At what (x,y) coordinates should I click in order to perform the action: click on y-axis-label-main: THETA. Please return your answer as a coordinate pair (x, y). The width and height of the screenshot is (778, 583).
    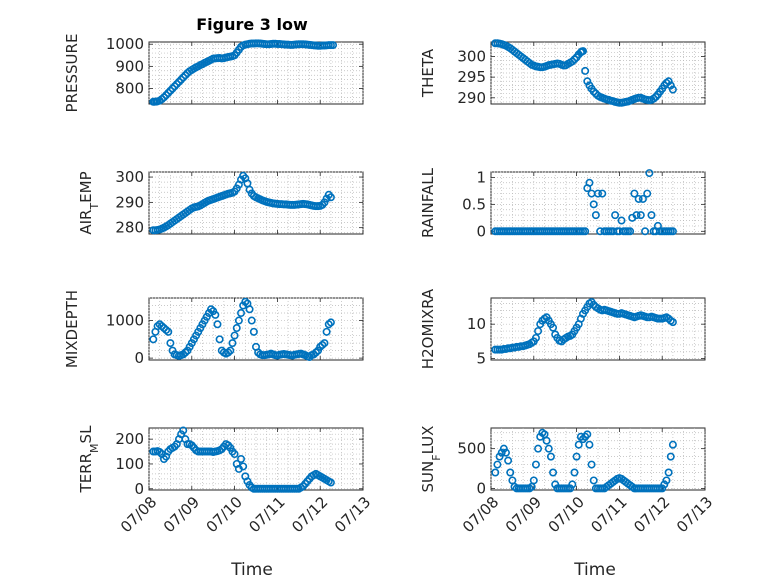
    Looking at the image, I should click on (428, 73).